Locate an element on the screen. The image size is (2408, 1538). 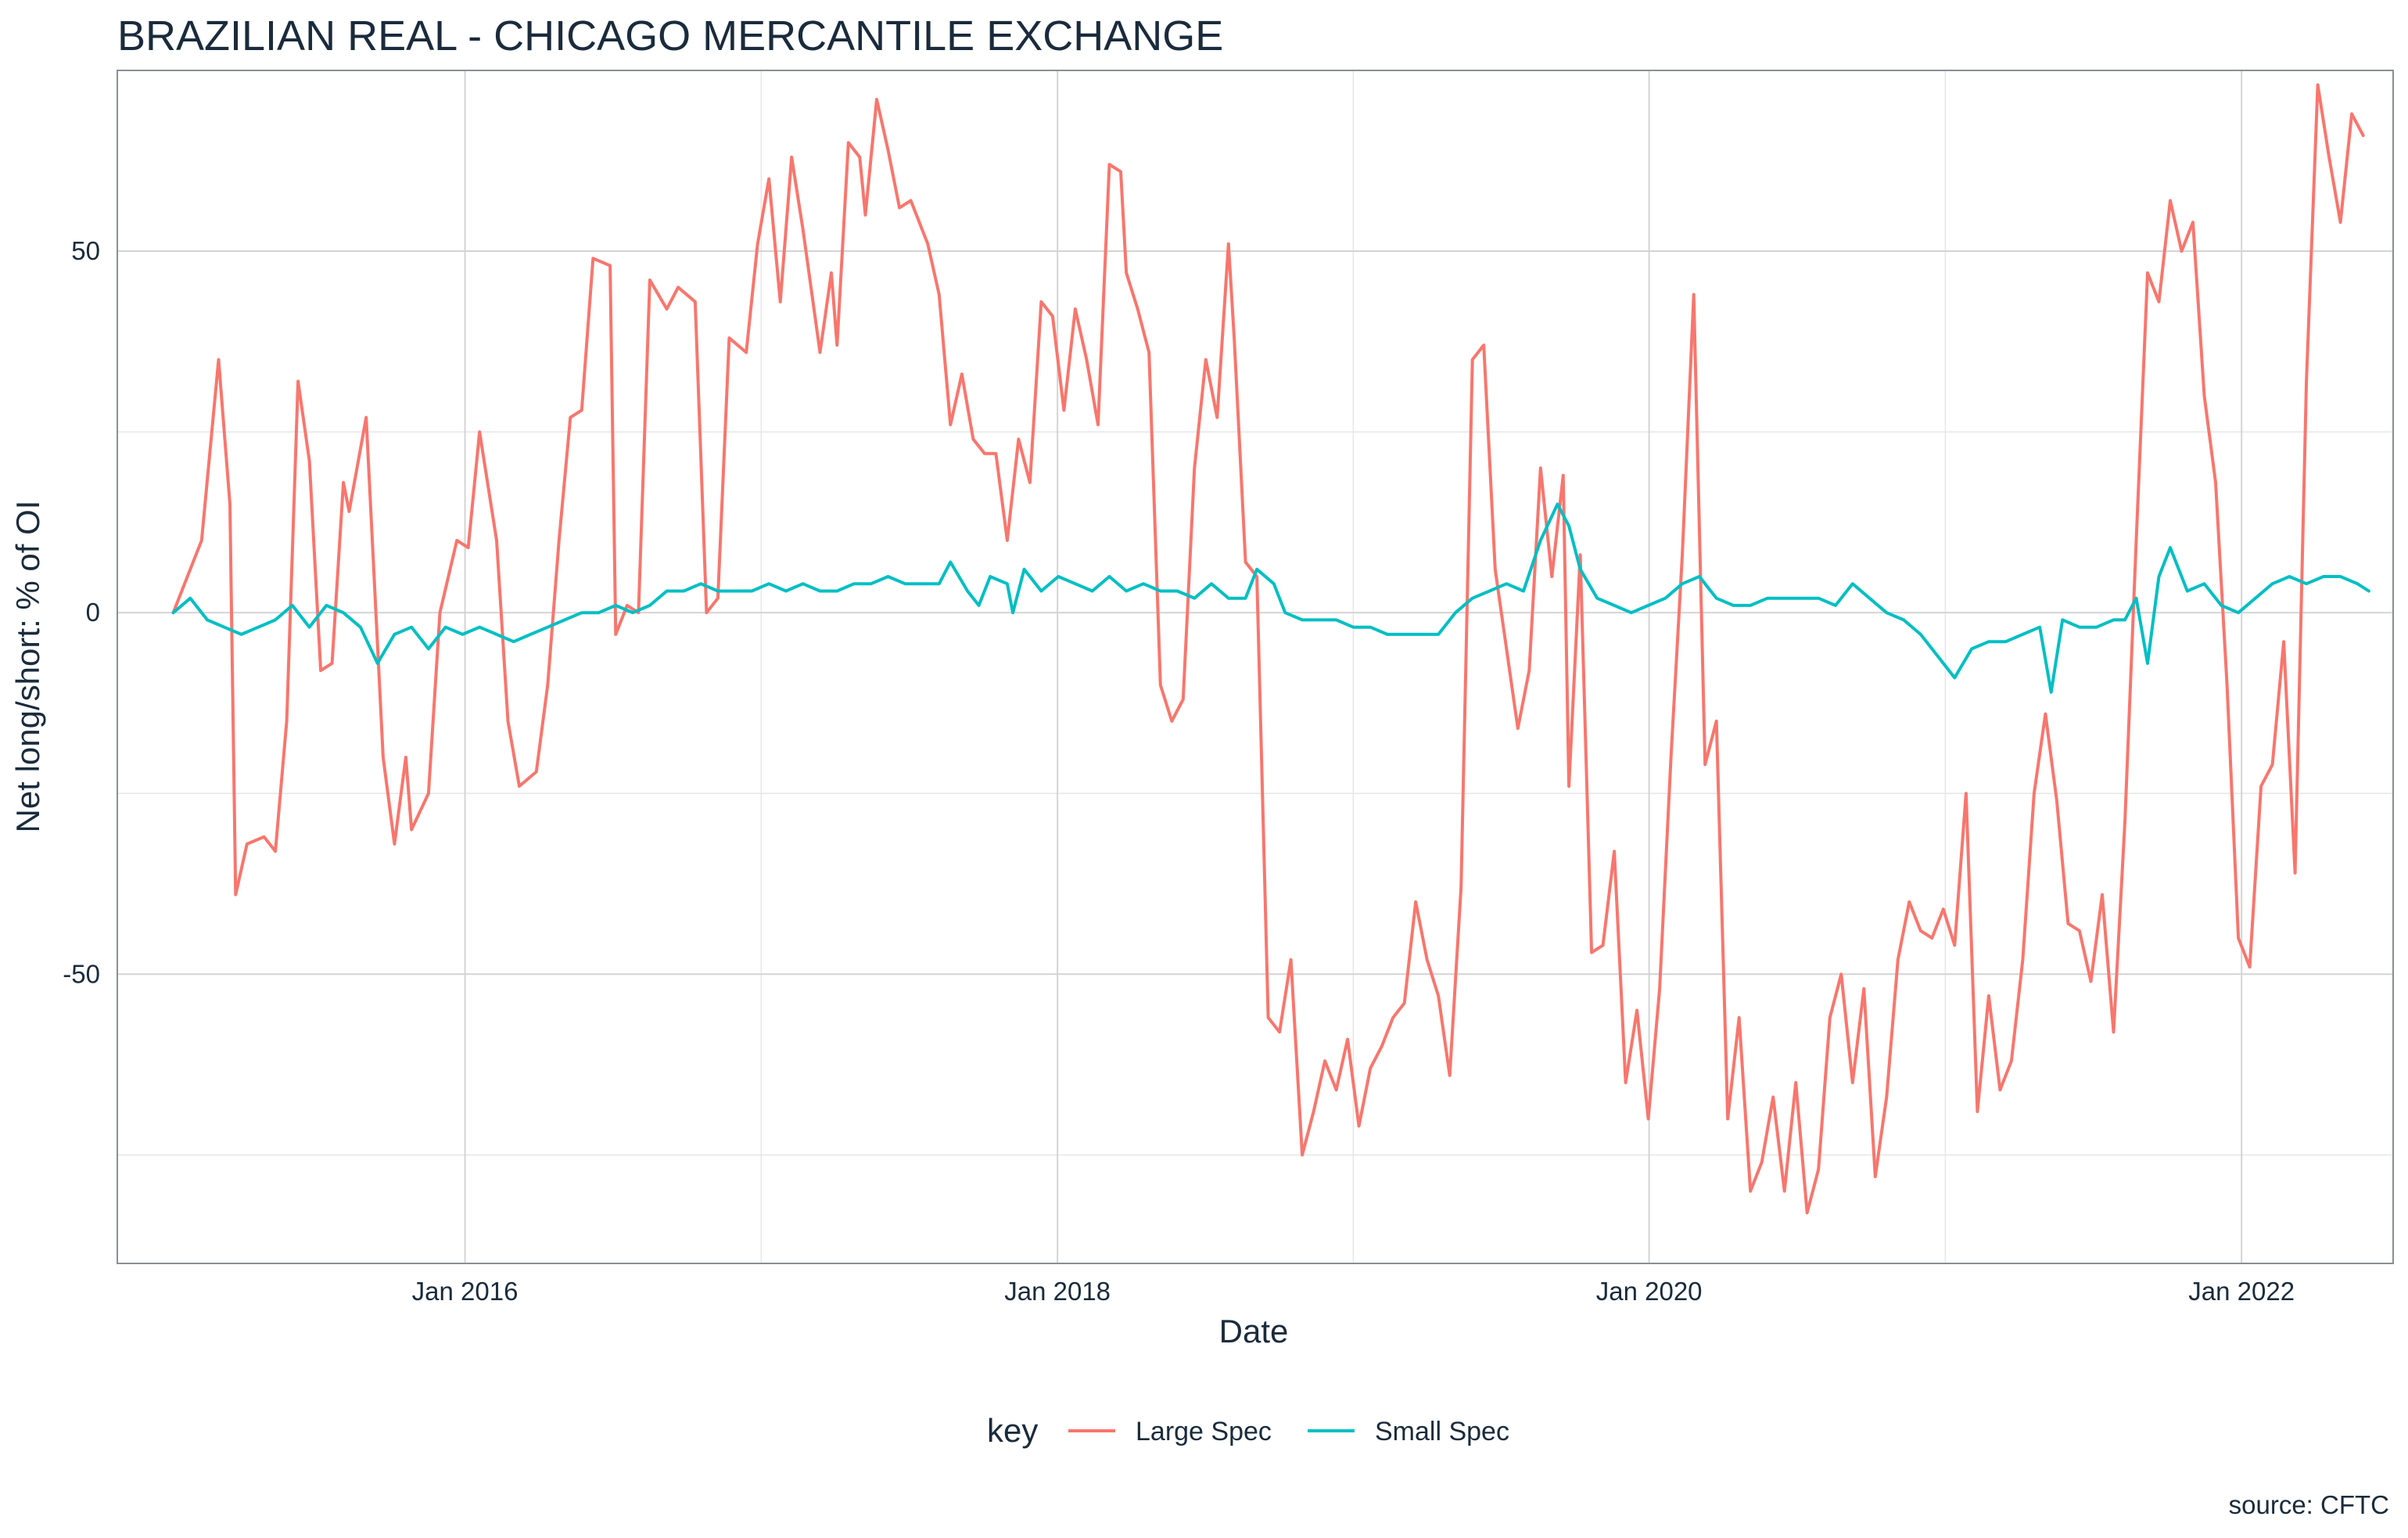
legend-label-small-spec: Small Spec is located at coordinates (1442, 1431).